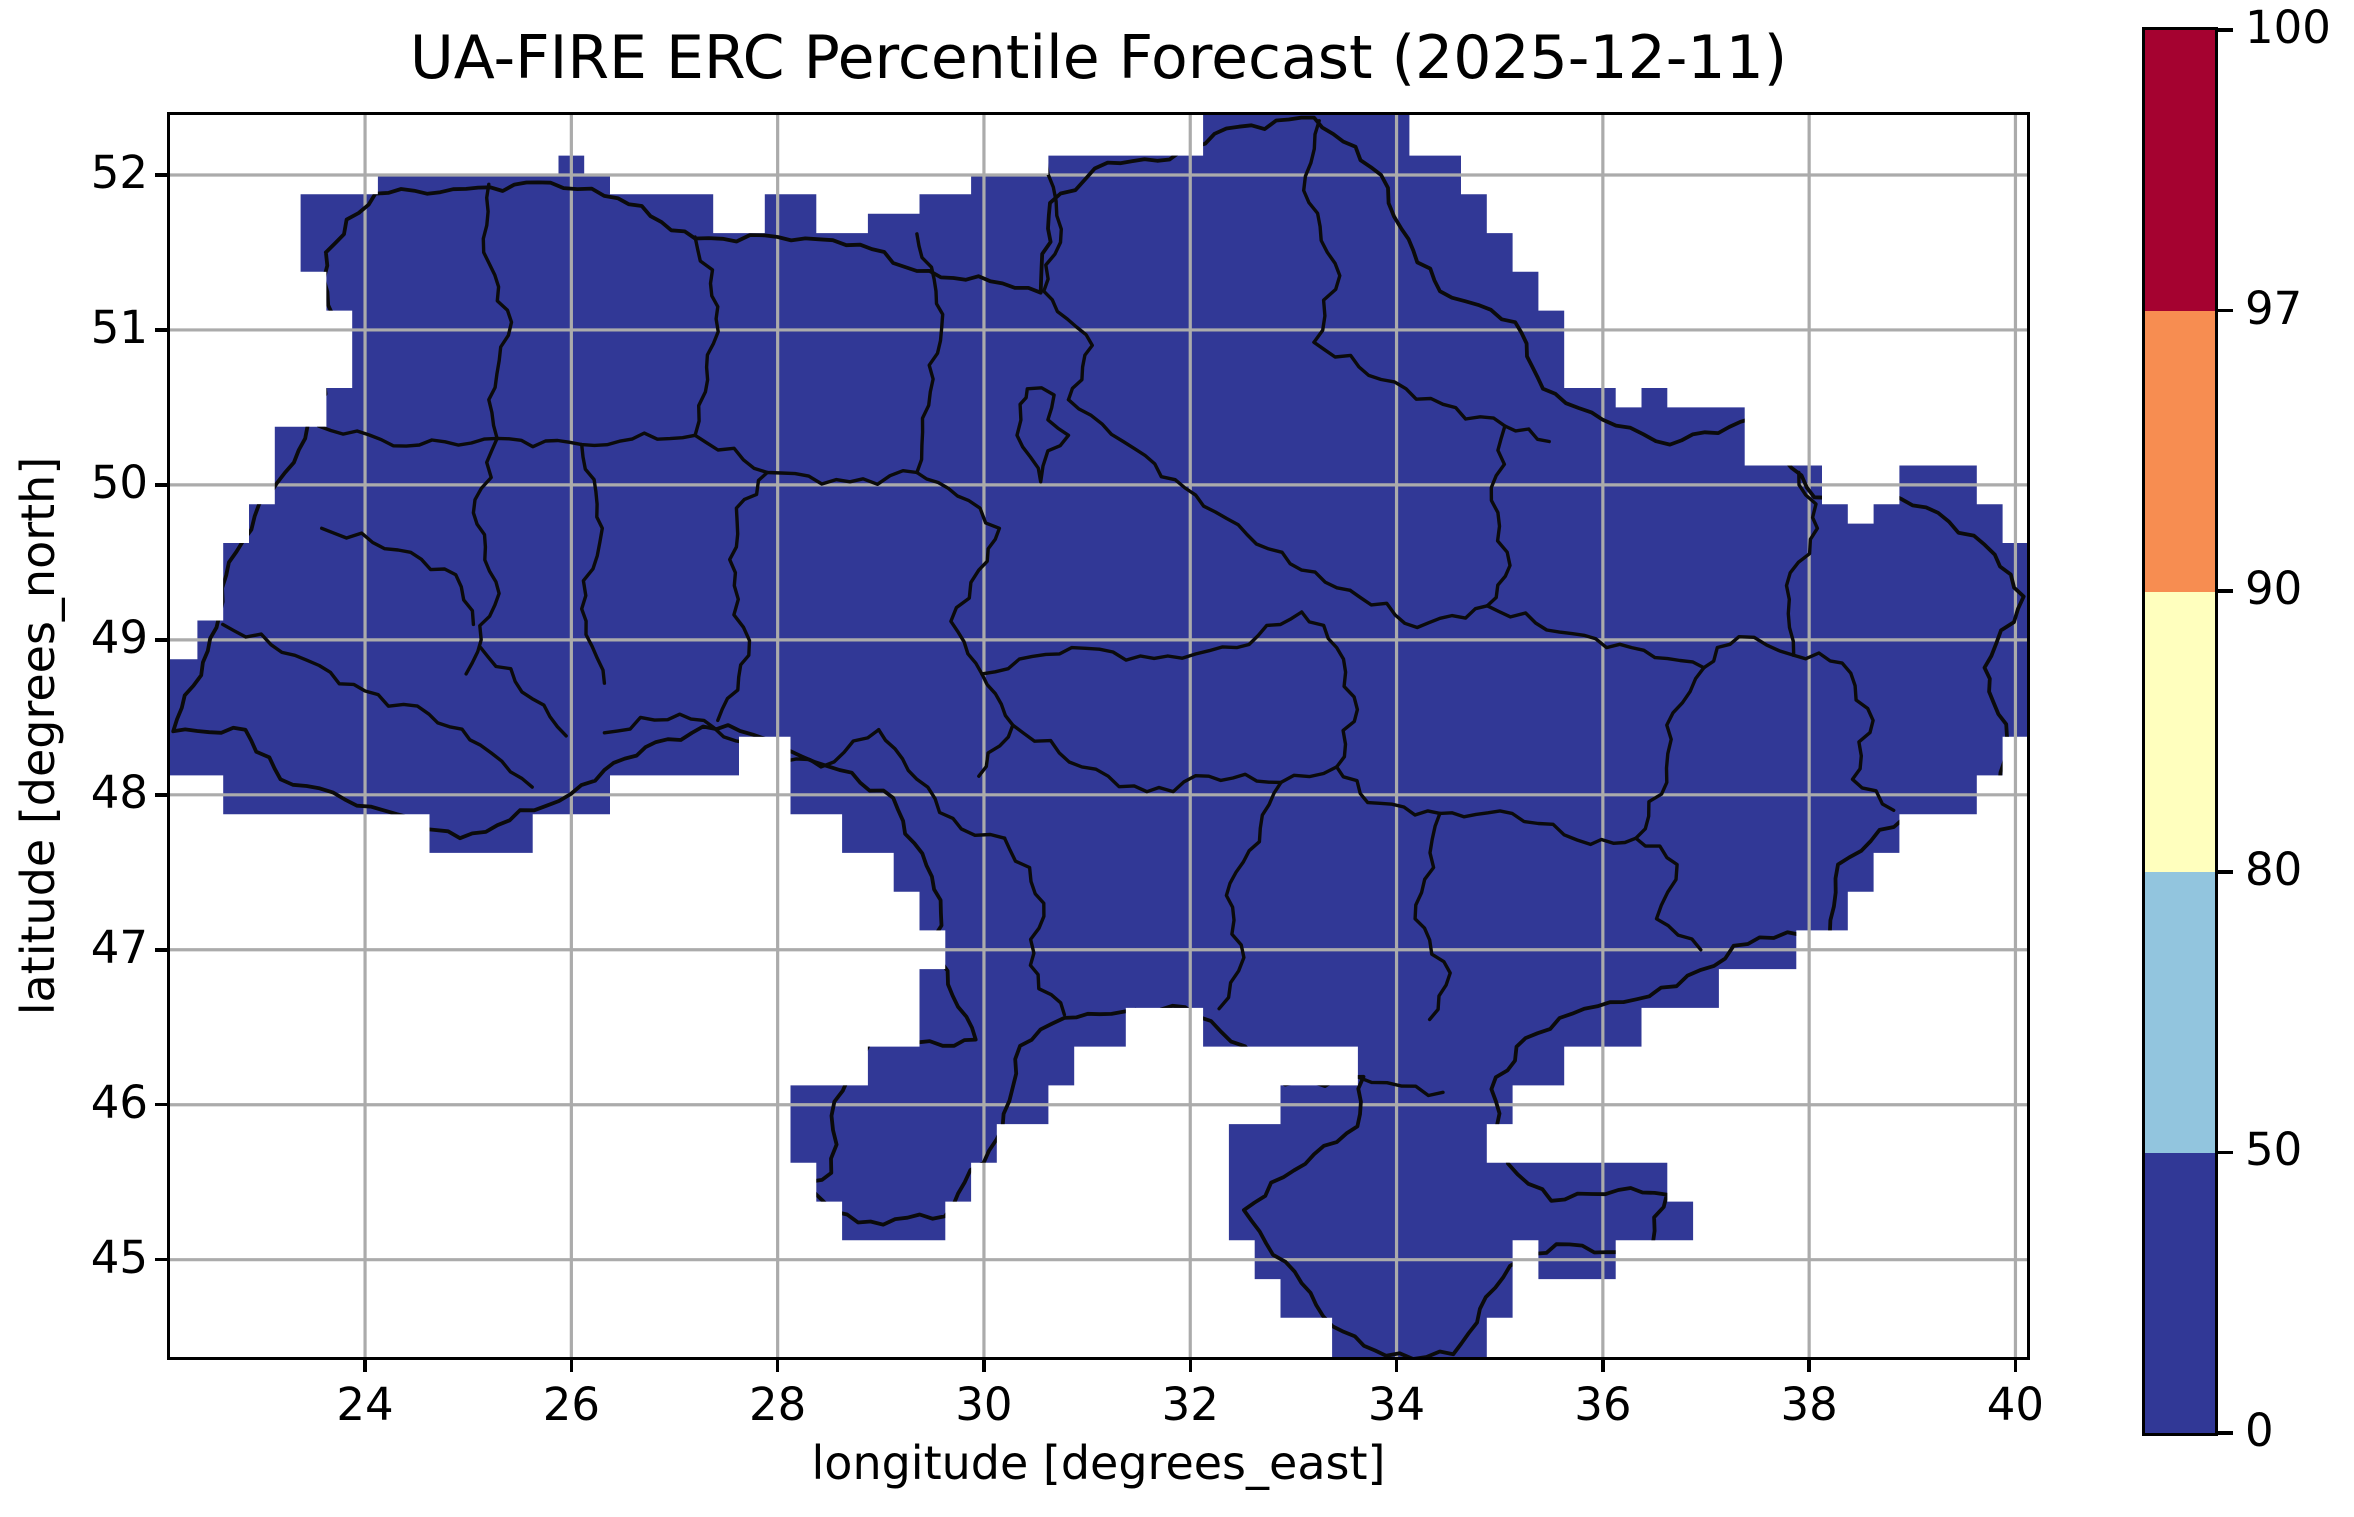  What do you see at coordinates (1396, 1404) in the screenshot?
I see `x-tick-label: 34` at bounding box center [1396, 1404].